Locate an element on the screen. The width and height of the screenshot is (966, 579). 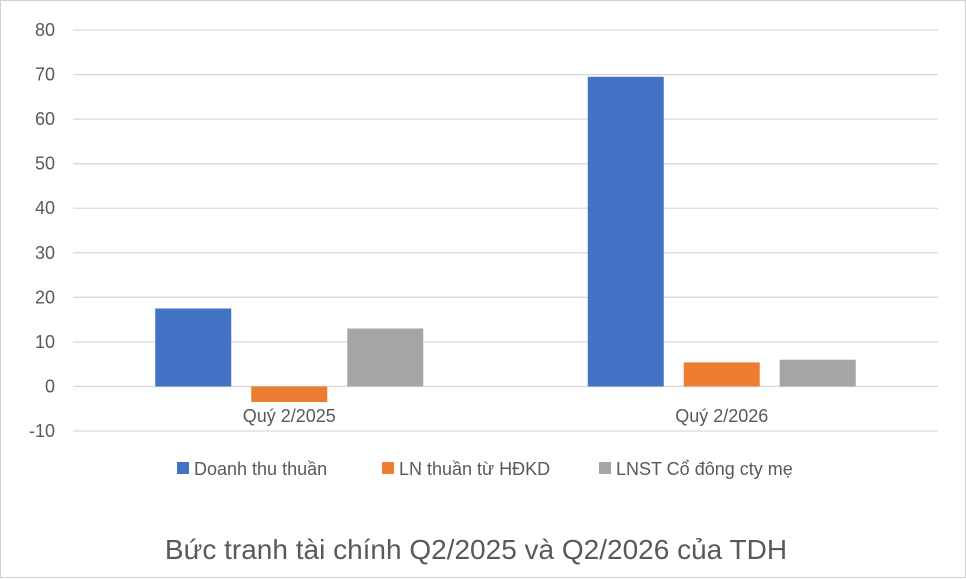
legend-label: LN thuần từ HĐKD is located at coordinates (474, 469).